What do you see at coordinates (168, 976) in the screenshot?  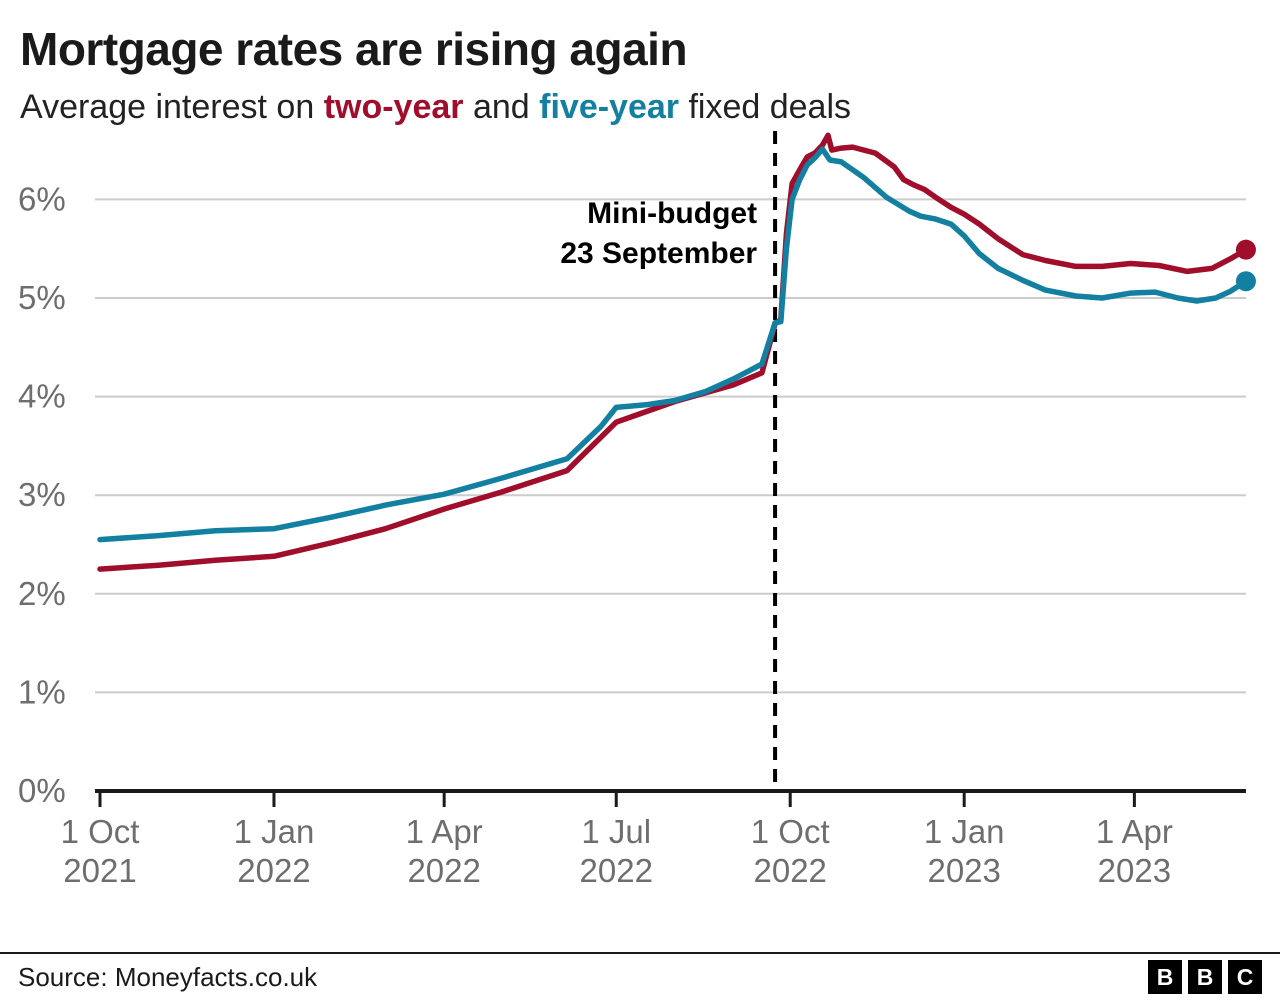 I see `source-attribution: Source: Moneyfacts.co.uk` at bounding box center [168, 976].